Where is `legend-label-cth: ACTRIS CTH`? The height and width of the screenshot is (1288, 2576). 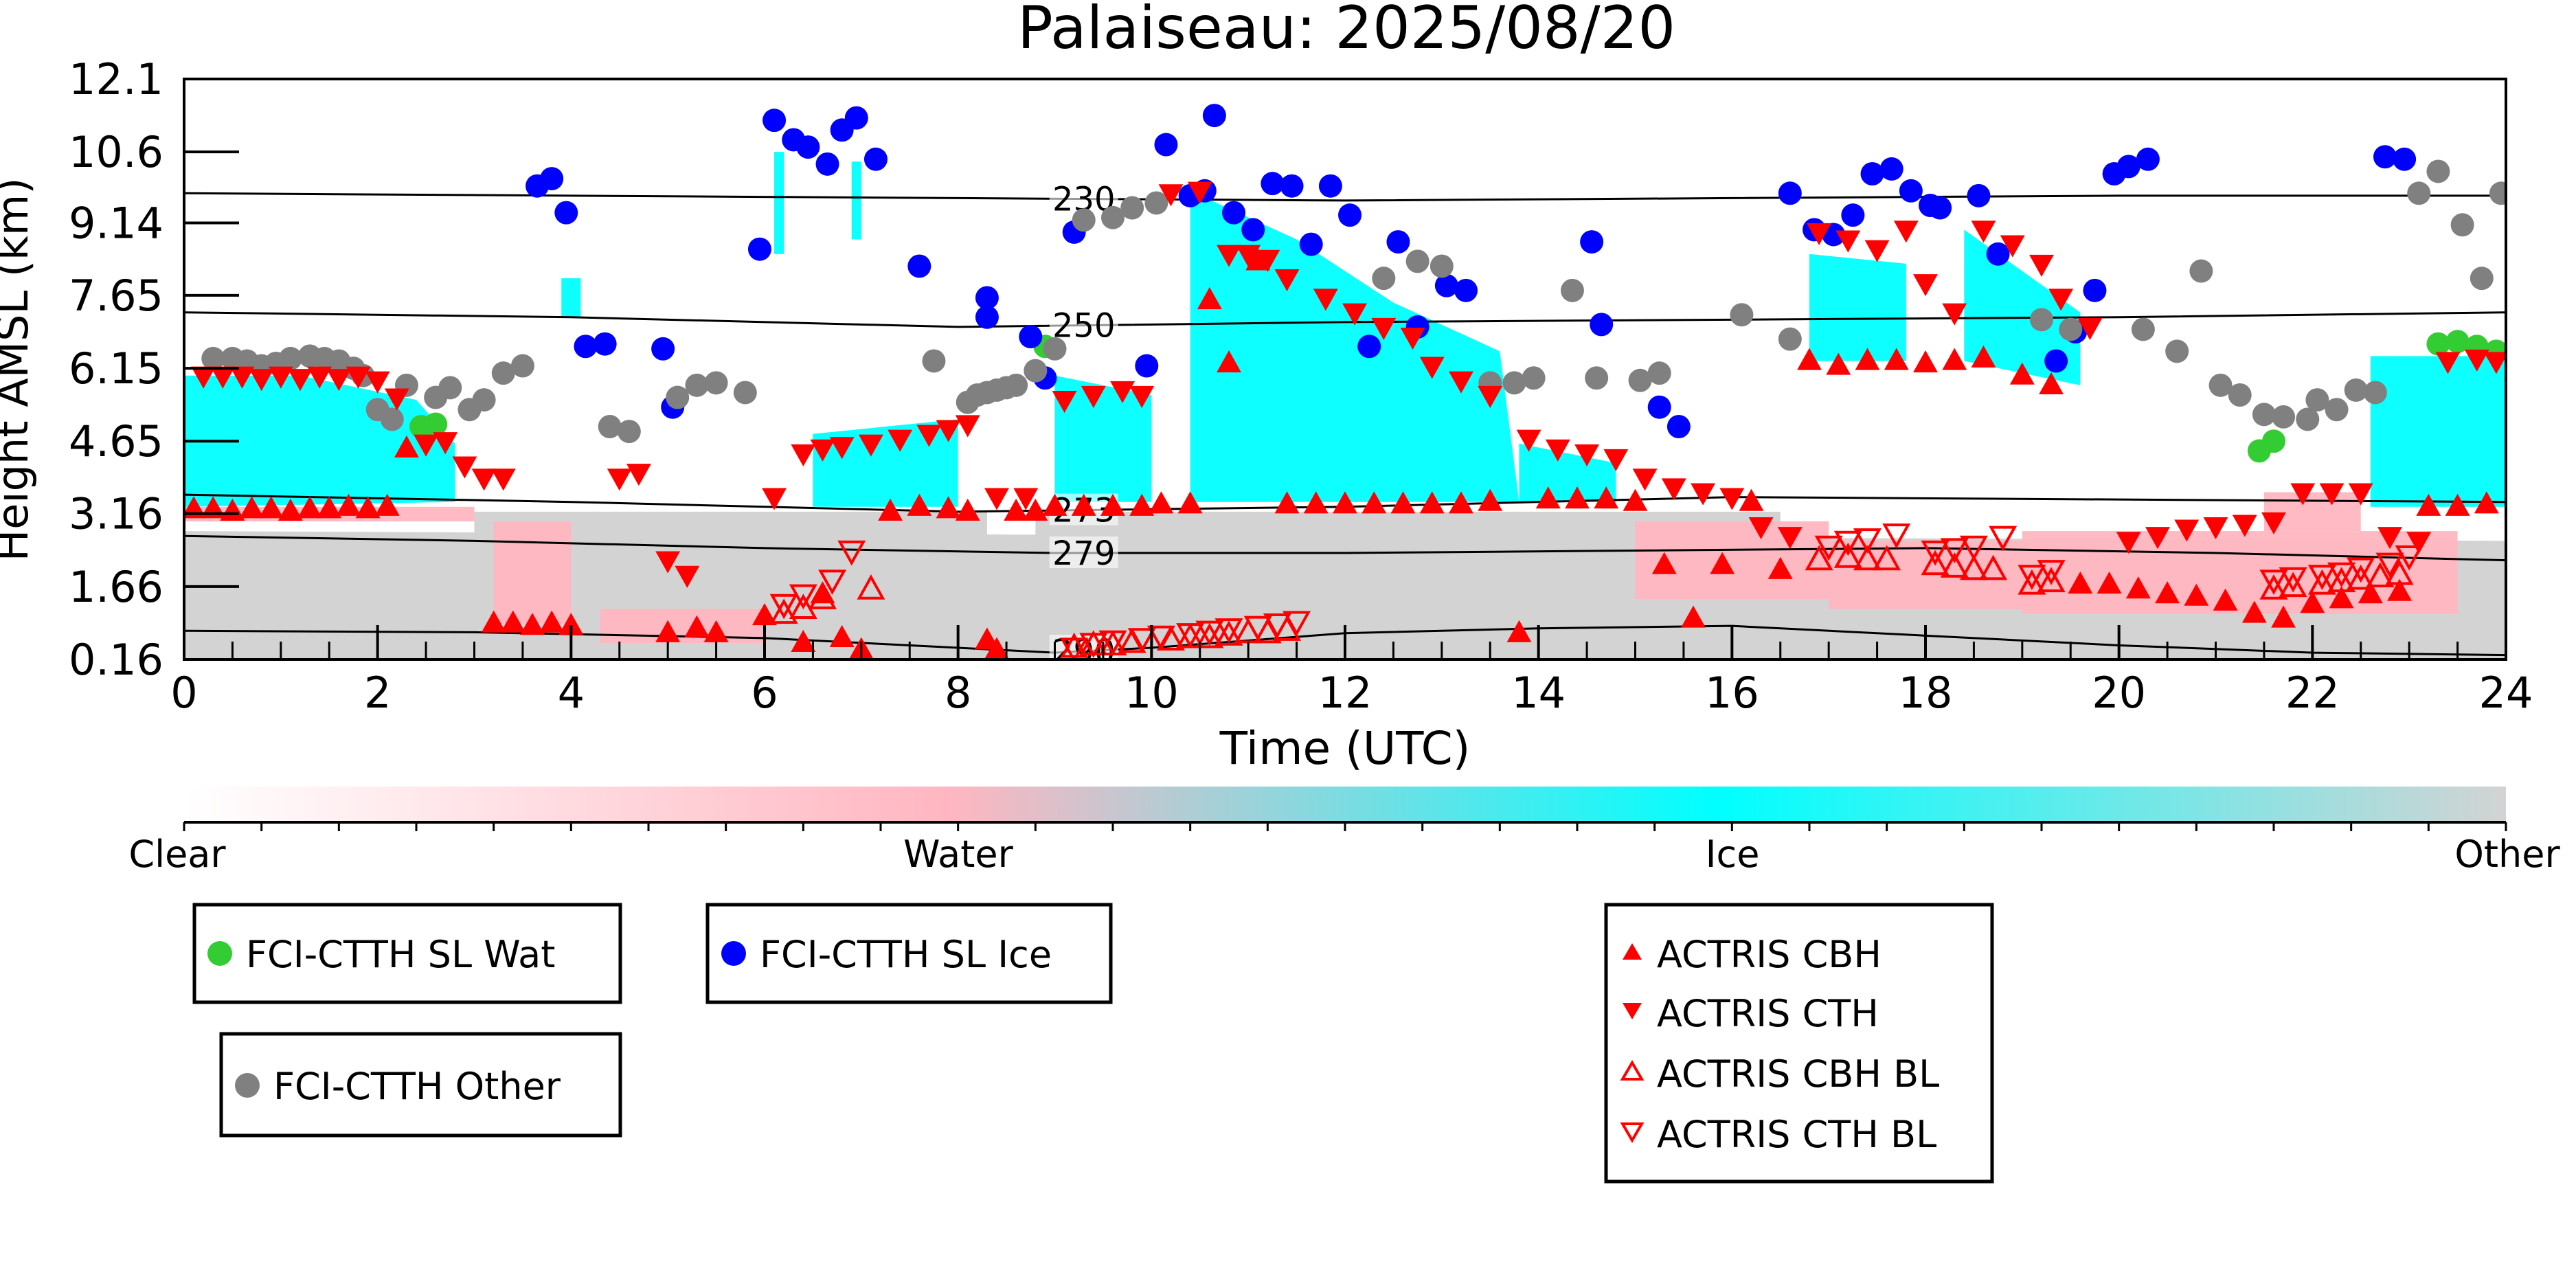
legend-label-cth: ACTRIS CTH is located at coordinates (1768, 1013).